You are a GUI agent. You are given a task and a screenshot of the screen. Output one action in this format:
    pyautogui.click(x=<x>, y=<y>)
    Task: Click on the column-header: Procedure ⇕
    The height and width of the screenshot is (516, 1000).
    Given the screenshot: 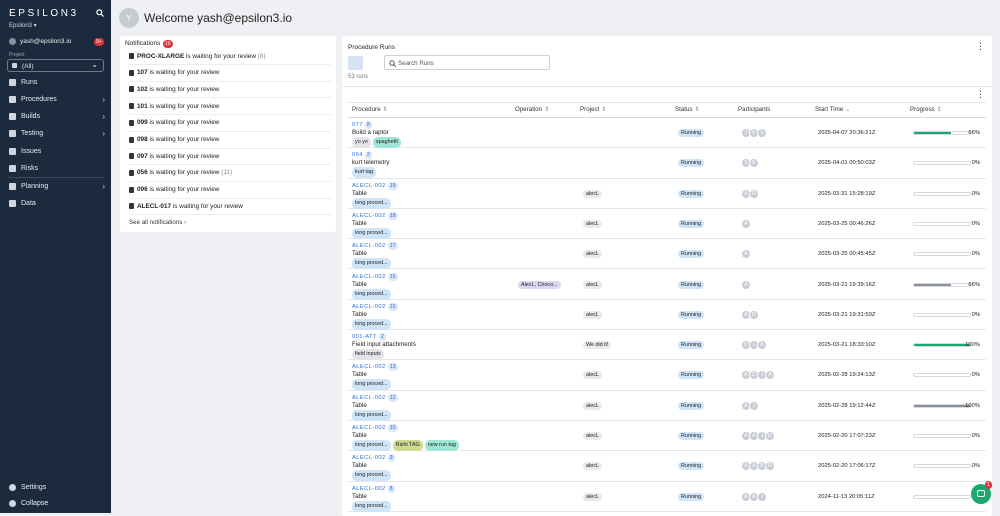 What is the action you would take?
    pyautogui.click(x=370, y=109)
    